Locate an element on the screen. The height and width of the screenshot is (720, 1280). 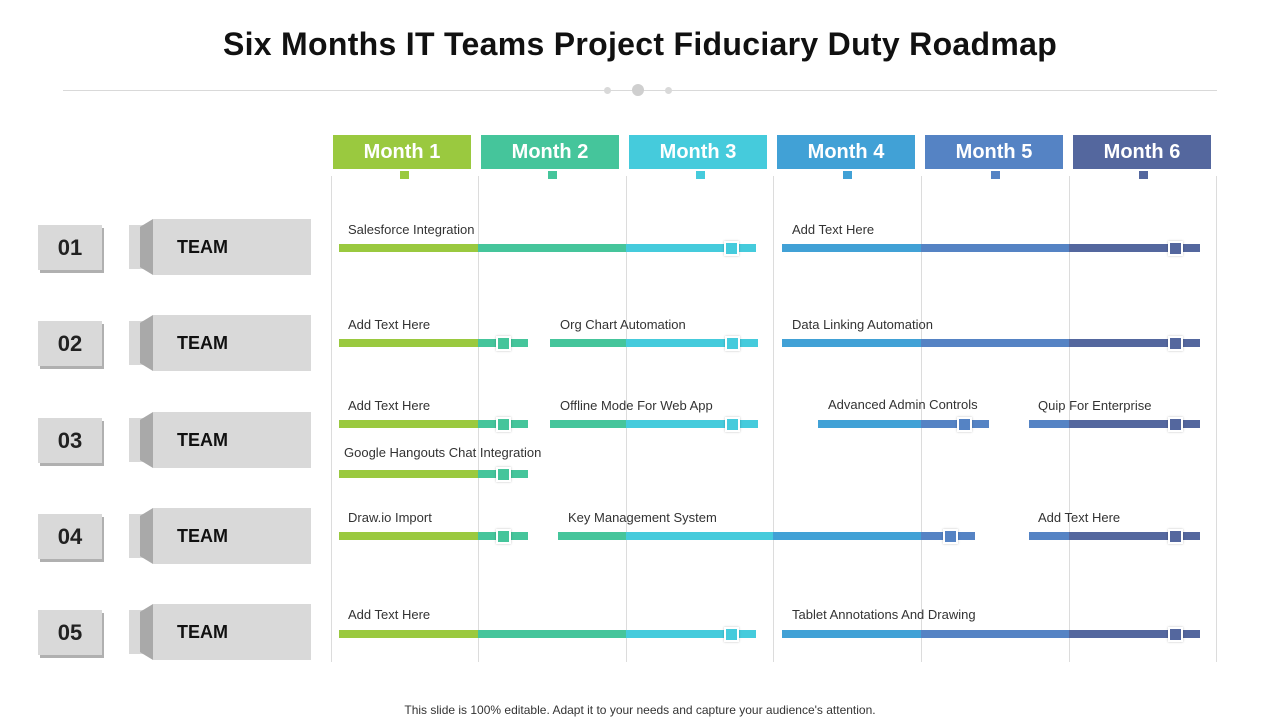
row-number: 02 is located at coordinates (70, 343).